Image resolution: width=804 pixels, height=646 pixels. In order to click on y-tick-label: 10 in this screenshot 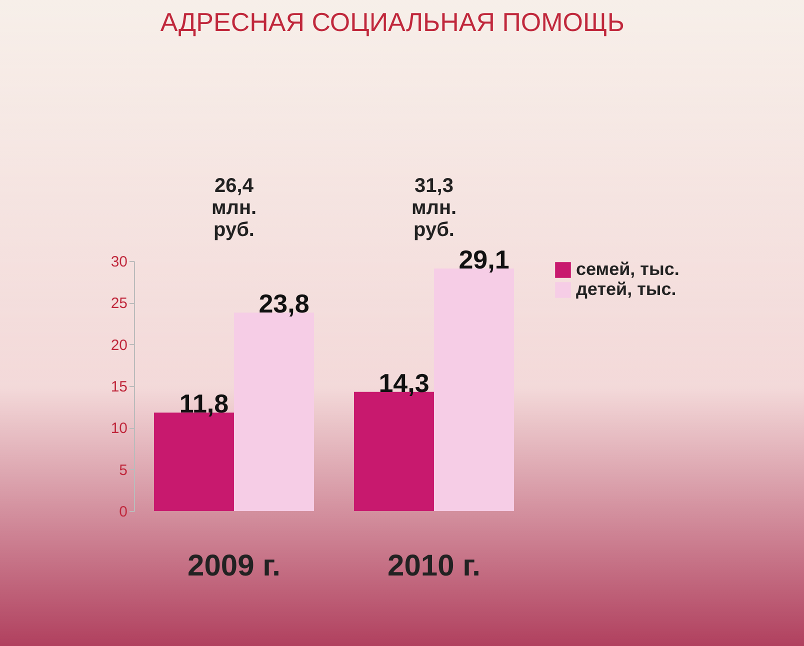, I will do `click(119, 429)`.